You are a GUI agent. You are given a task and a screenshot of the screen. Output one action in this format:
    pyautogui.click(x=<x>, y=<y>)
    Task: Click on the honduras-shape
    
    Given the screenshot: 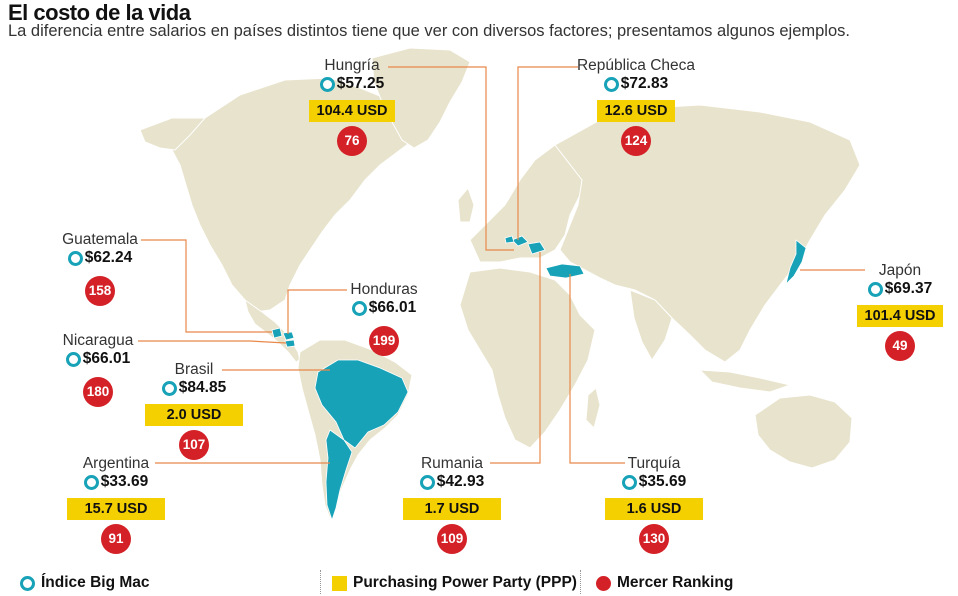 What is the action you would take?
    pyautogui.click(x=288, y=336)
    